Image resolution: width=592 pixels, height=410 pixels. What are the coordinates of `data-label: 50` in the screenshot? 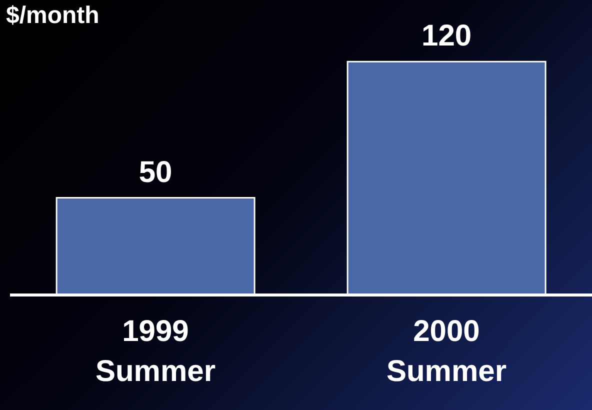 It's located at (155, 172).